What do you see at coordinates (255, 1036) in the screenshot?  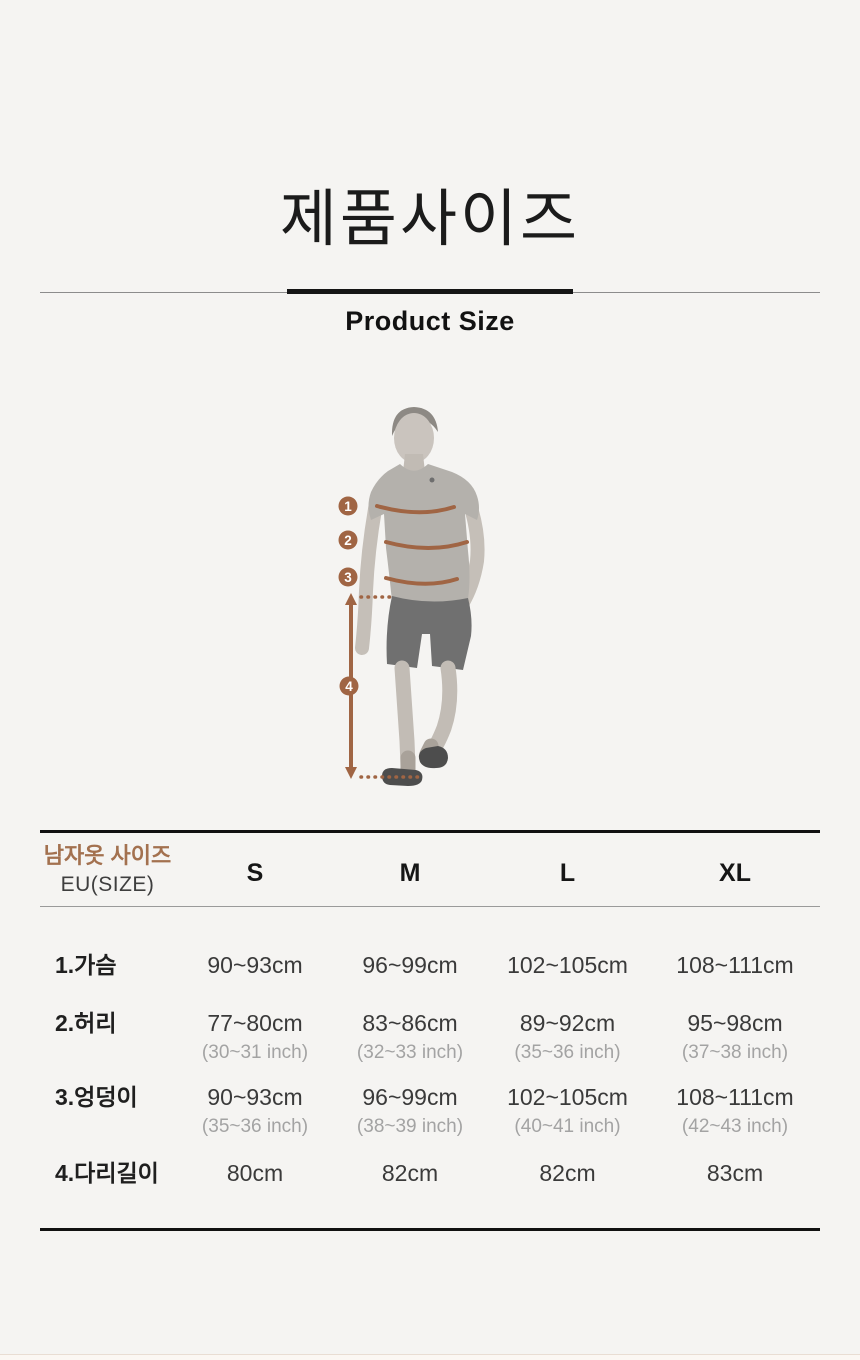 I see `cell-waist-s: 77~80cm (30~31 inch)` at bounding box center [255, 1036].